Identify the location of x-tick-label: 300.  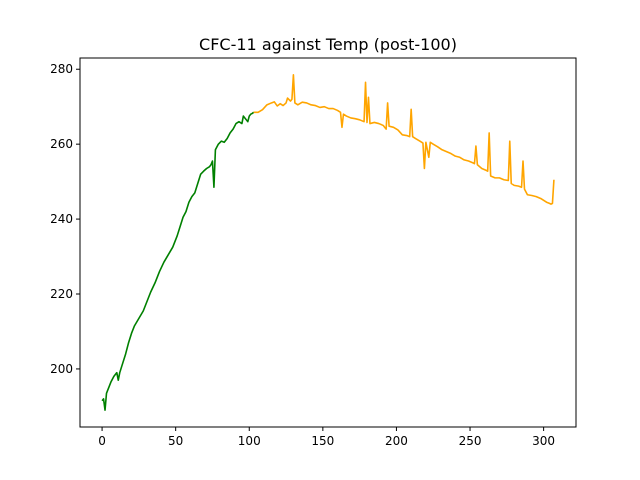
(543, 441).